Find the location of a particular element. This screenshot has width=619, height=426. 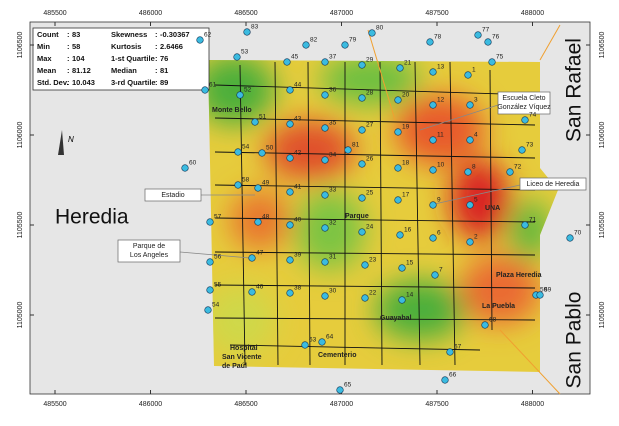

point-label: 47 is located at coordinates (260, 253).